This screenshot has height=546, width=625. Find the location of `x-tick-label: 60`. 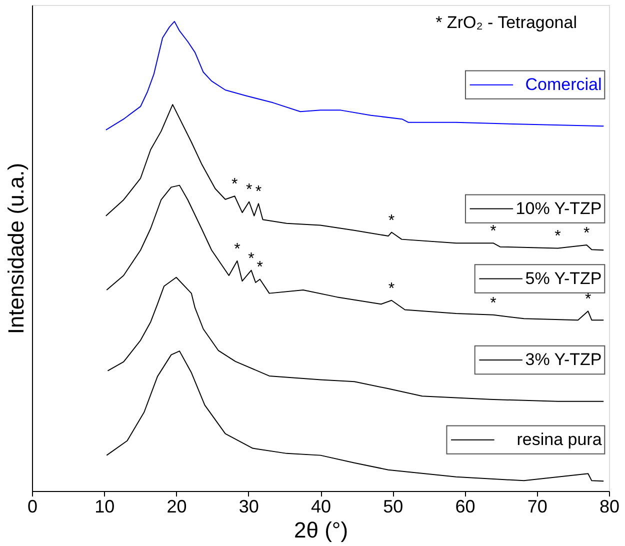

x-tick-label: 60 is located at coordinates (465, 506).